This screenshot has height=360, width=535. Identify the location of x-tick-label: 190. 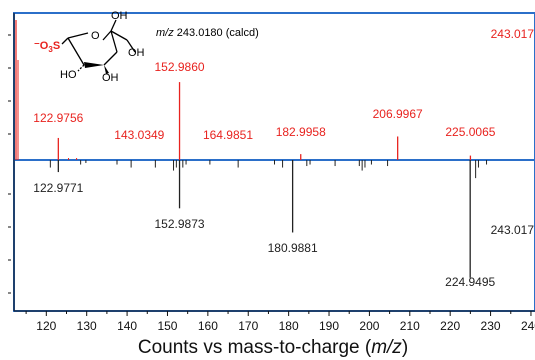
(329, 326).